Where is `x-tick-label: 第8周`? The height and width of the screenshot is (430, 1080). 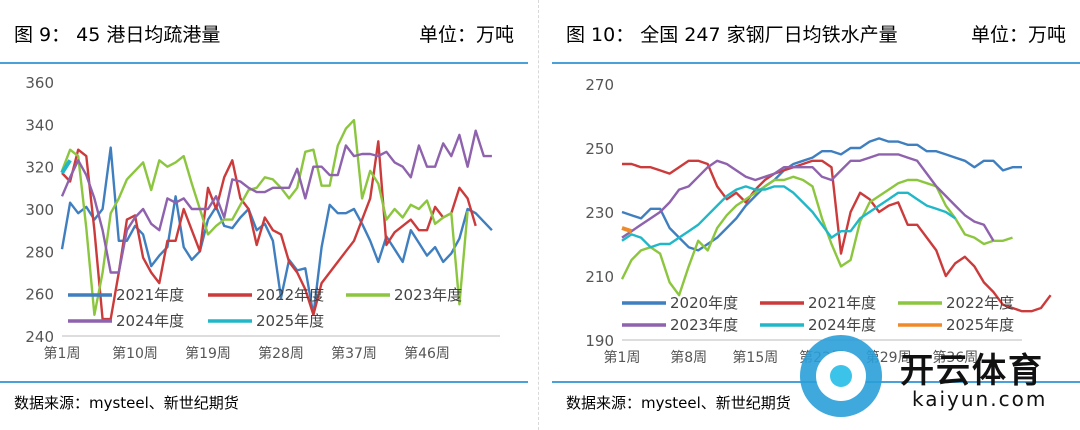
x-tick-label: 第8周 is located at coordinates (688, 357).